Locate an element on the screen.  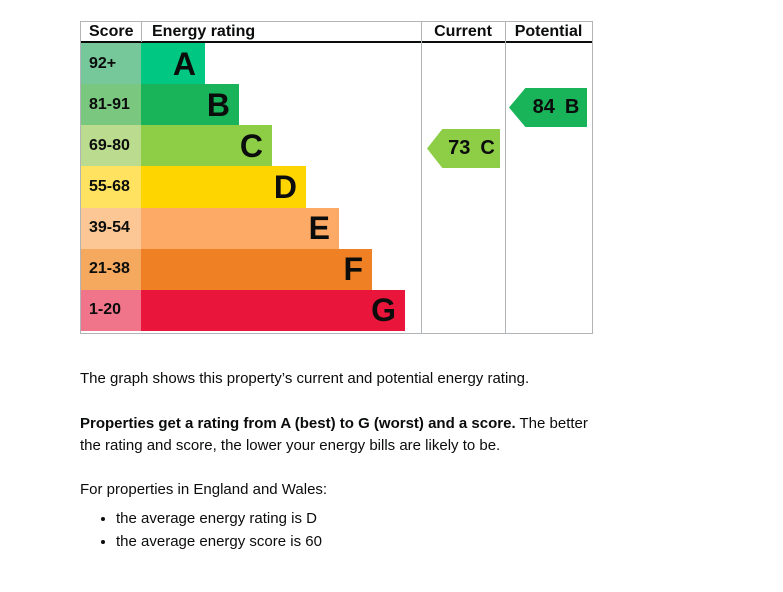
current-rating-letter: C is located at coordinates (487, 148).